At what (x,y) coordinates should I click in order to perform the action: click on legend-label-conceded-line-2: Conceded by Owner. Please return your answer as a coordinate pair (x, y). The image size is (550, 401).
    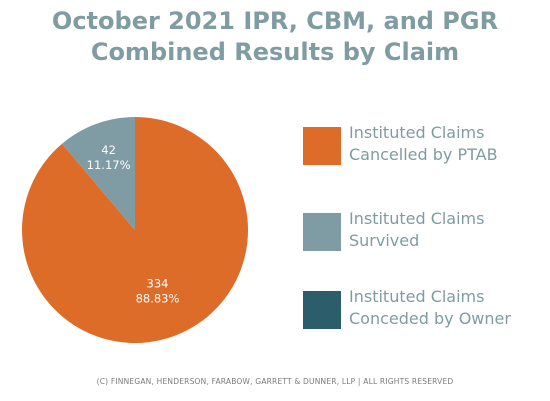
    Looking at the image, I should click on (430, 318).